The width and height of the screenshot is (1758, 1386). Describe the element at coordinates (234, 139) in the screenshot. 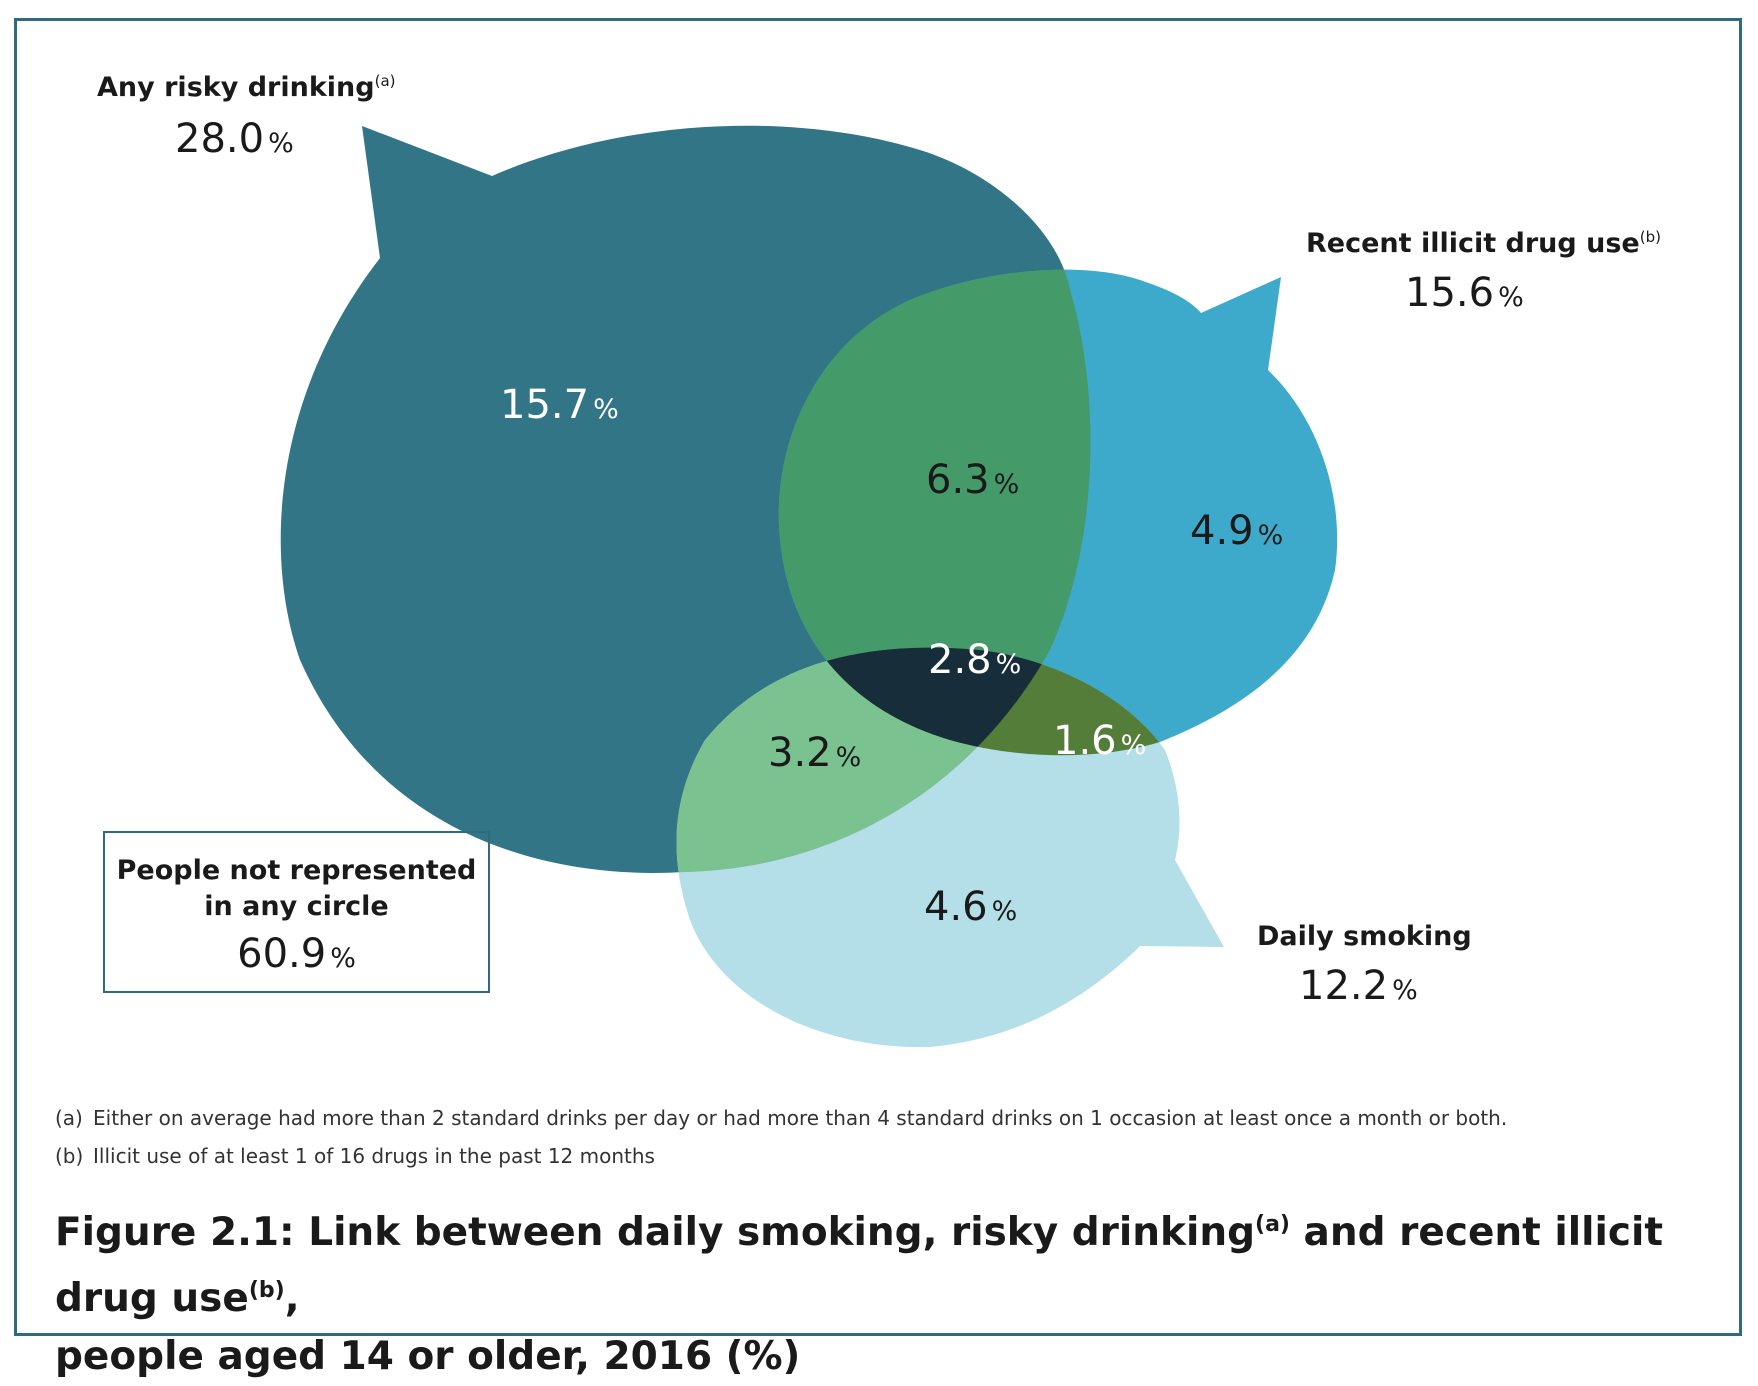

I see `risky-drinking-total: 28.0%` at that location.